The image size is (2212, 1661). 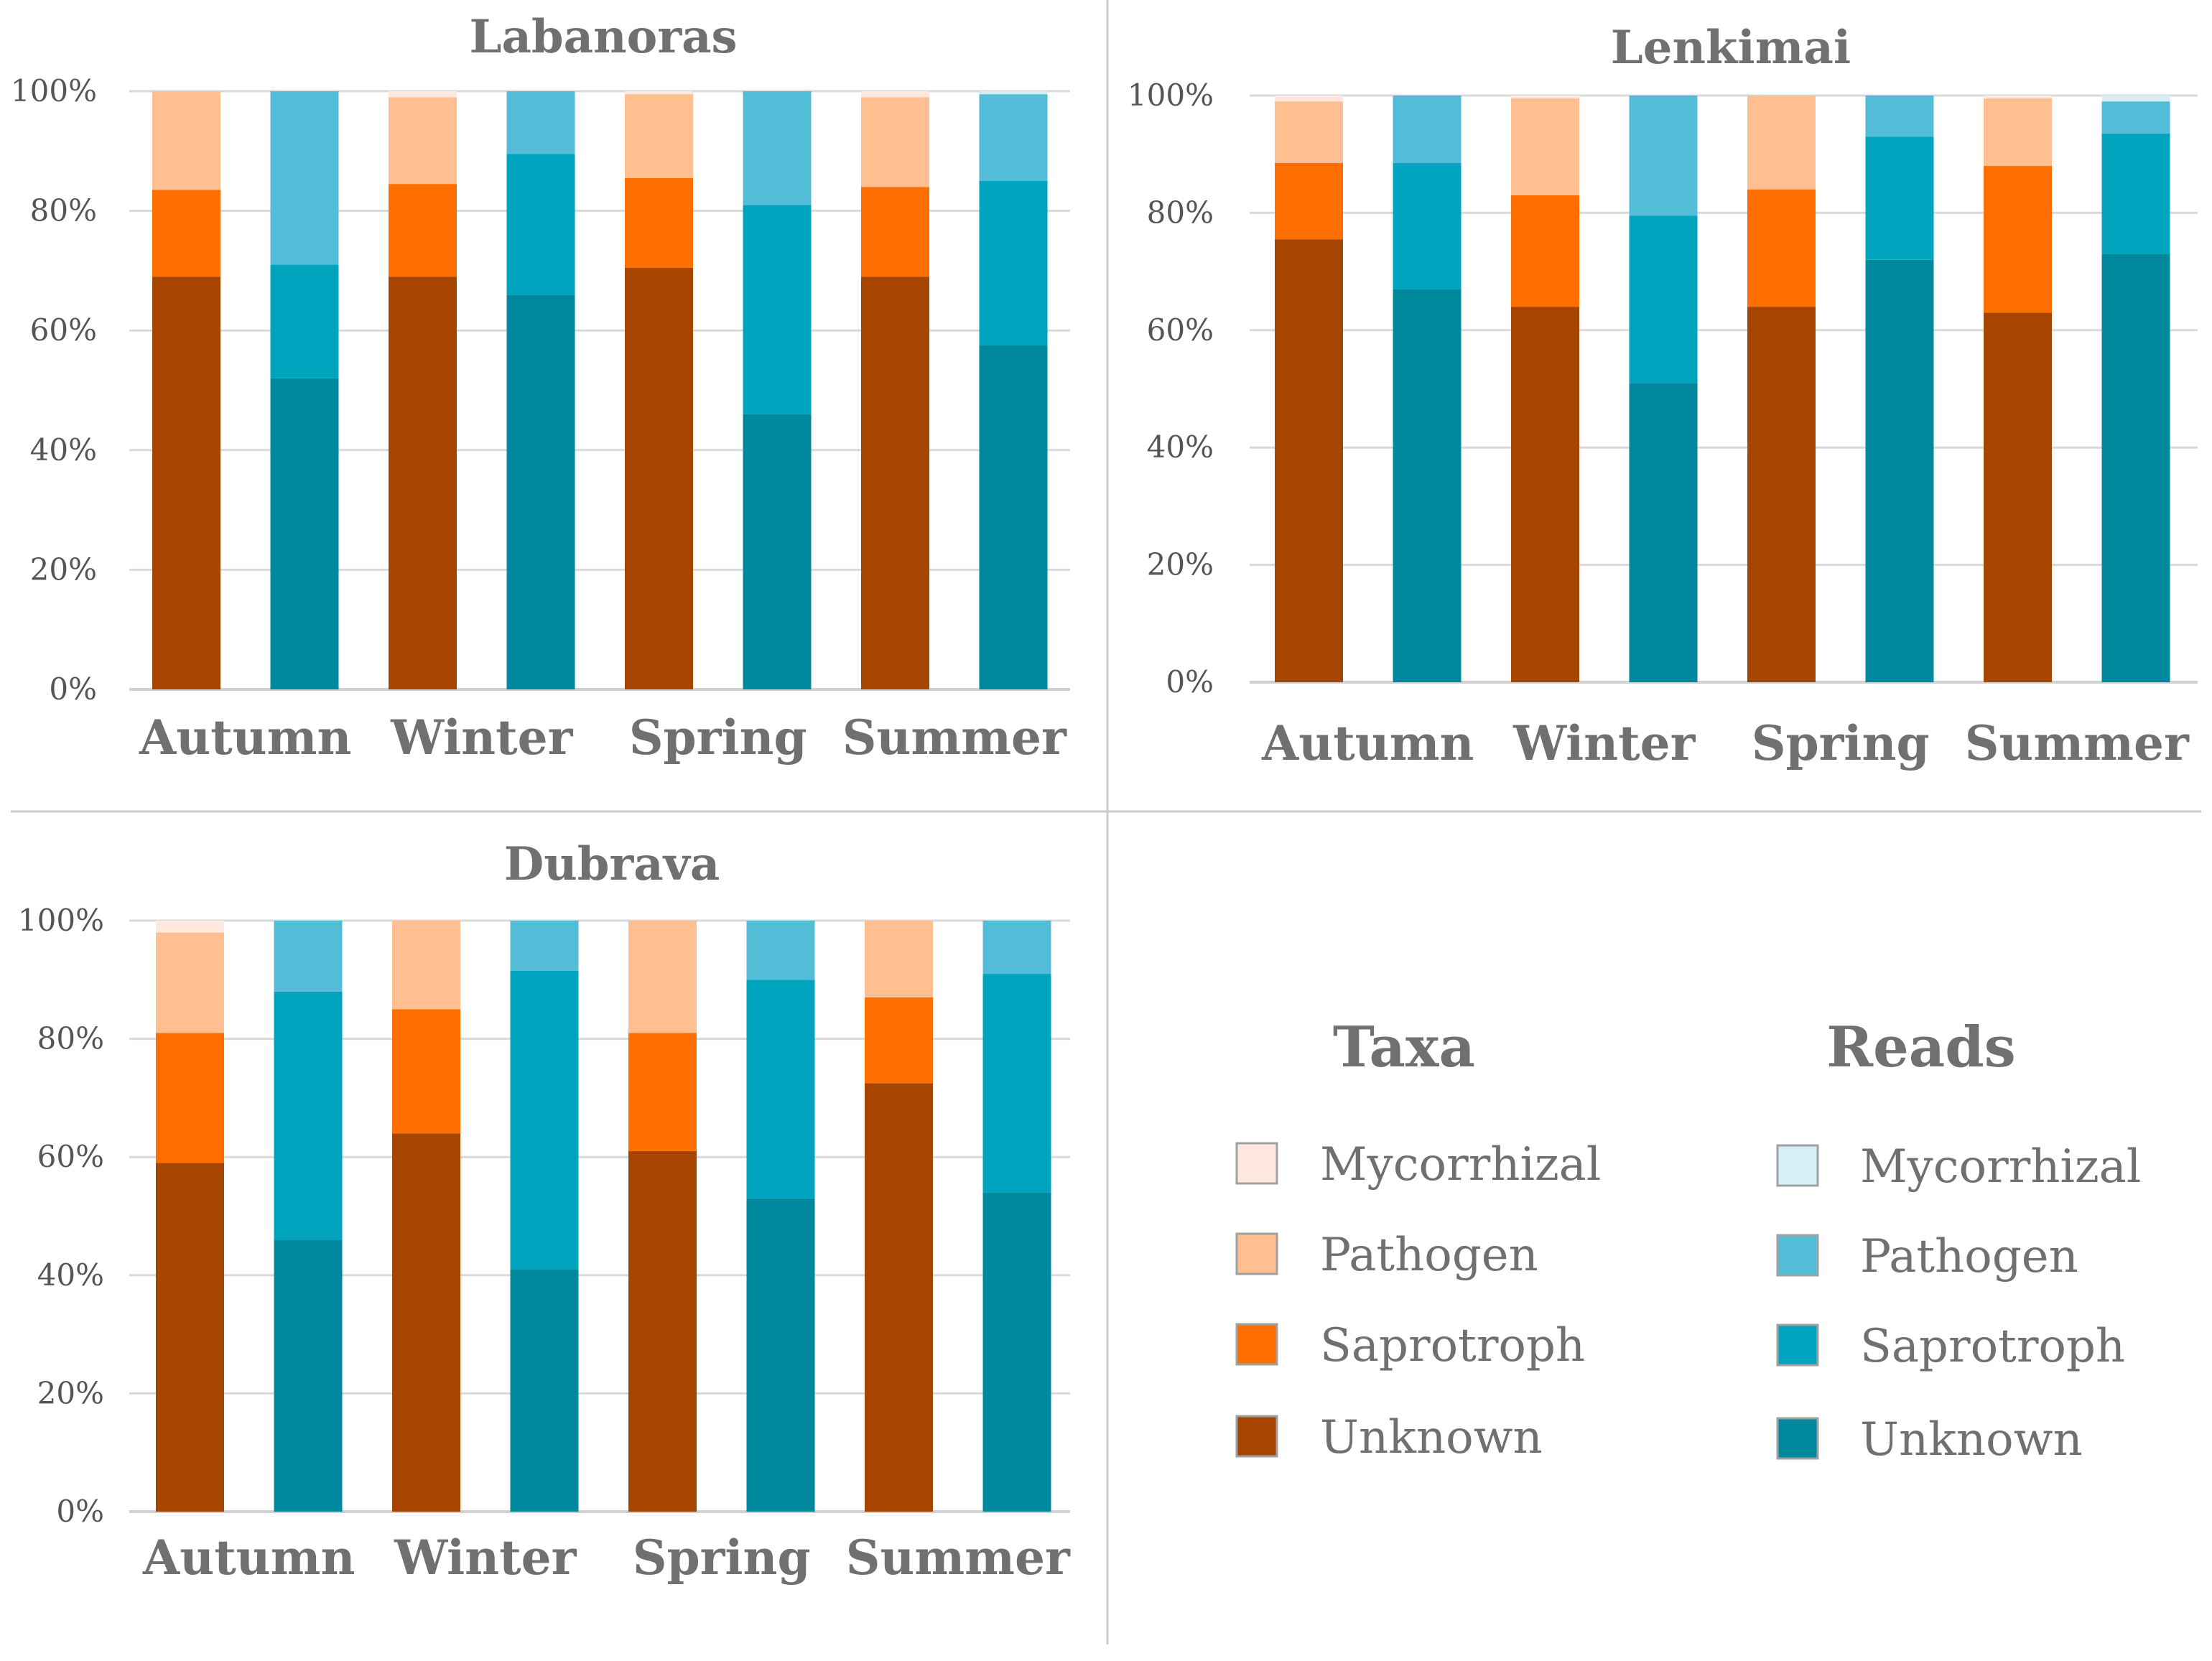 I want to click on bar-labanoras-summer-reads-pathogen, so click(x=1013, y=137).